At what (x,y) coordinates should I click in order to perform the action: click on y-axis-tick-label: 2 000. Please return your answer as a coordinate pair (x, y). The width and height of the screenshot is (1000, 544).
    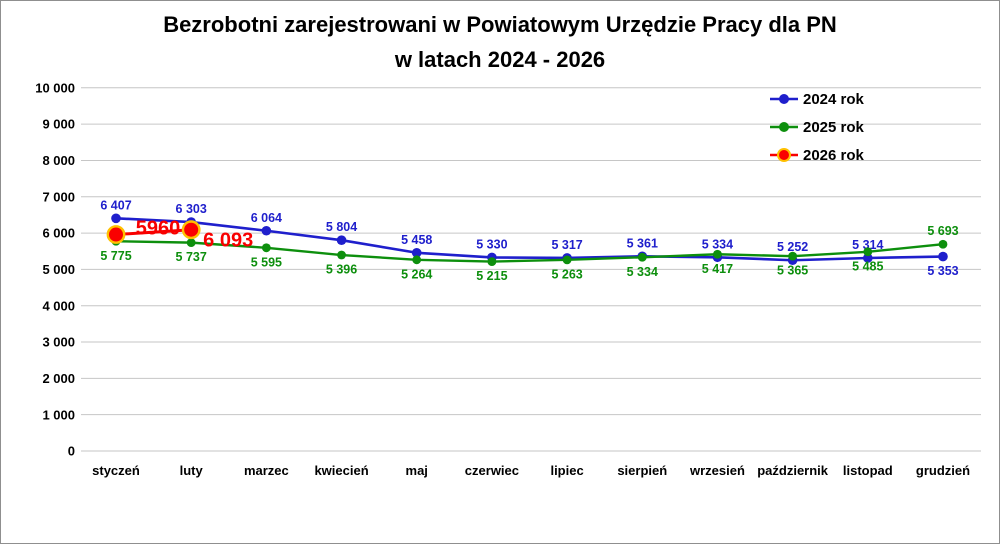
    Looking at the image, I should click on (58, 378).